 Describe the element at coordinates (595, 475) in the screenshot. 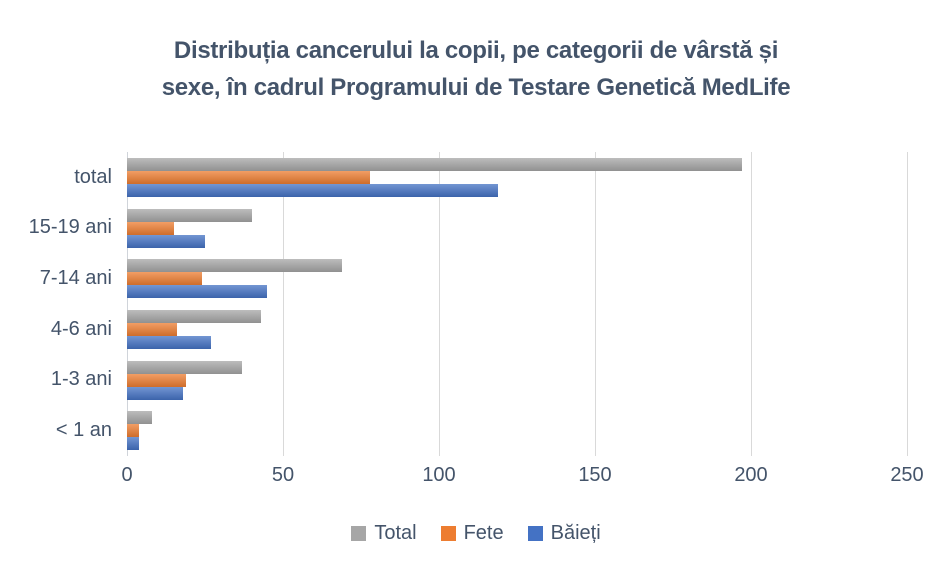

I see `value-tick-150: 150` at that location.